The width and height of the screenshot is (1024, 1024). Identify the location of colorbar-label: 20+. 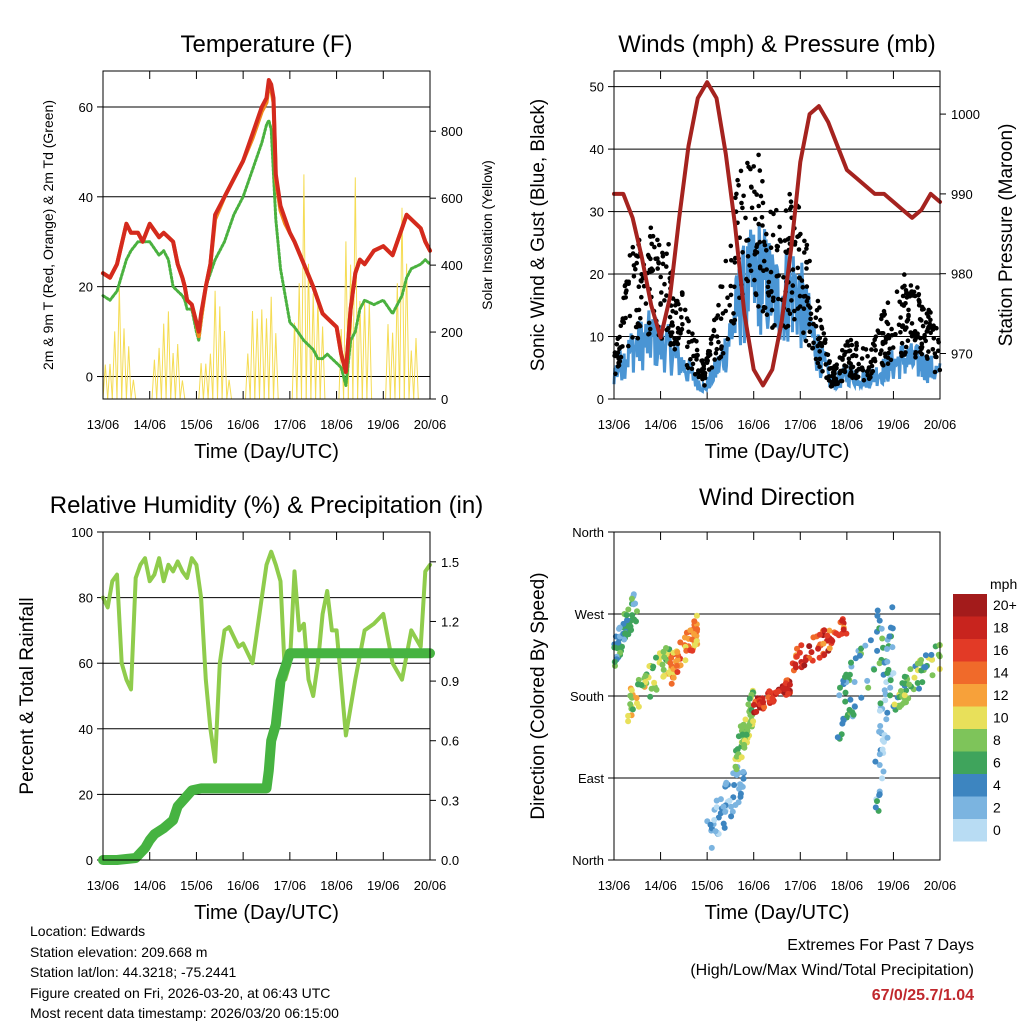
(1005, 605).